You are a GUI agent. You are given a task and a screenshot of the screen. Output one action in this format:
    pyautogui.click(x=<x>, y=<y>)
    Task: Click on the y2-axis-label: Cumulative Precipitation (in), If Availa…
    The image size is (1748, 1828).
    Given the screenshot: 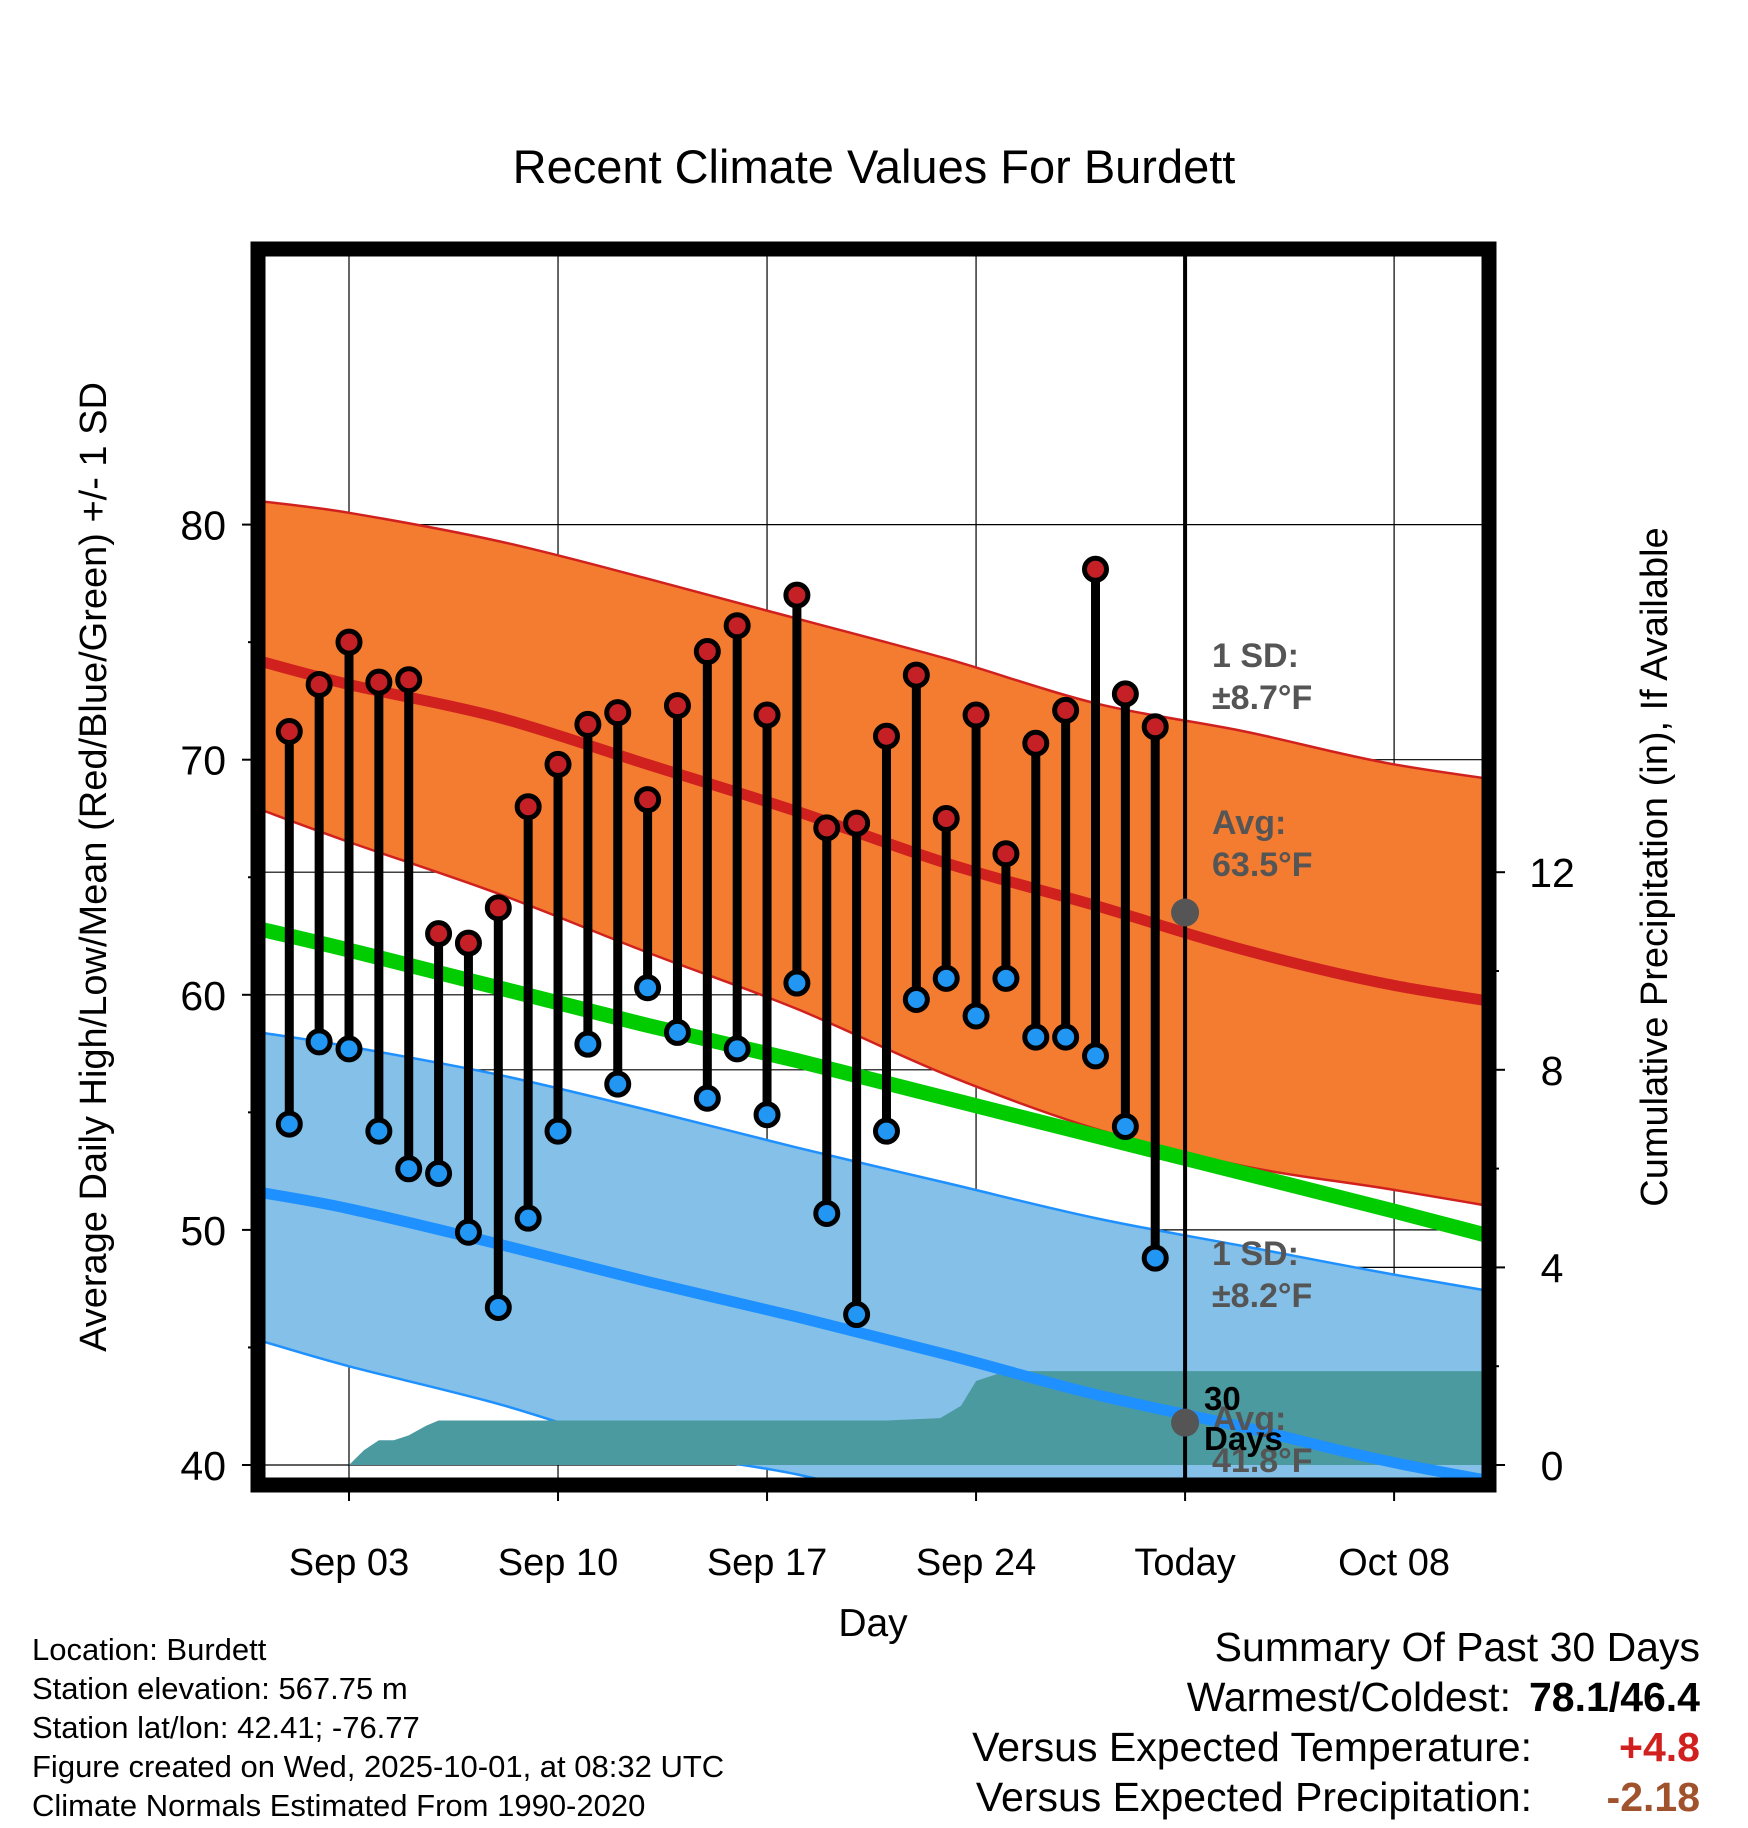 What is the action you would take?
    pyautogui.click(x=1655, y=866)
    